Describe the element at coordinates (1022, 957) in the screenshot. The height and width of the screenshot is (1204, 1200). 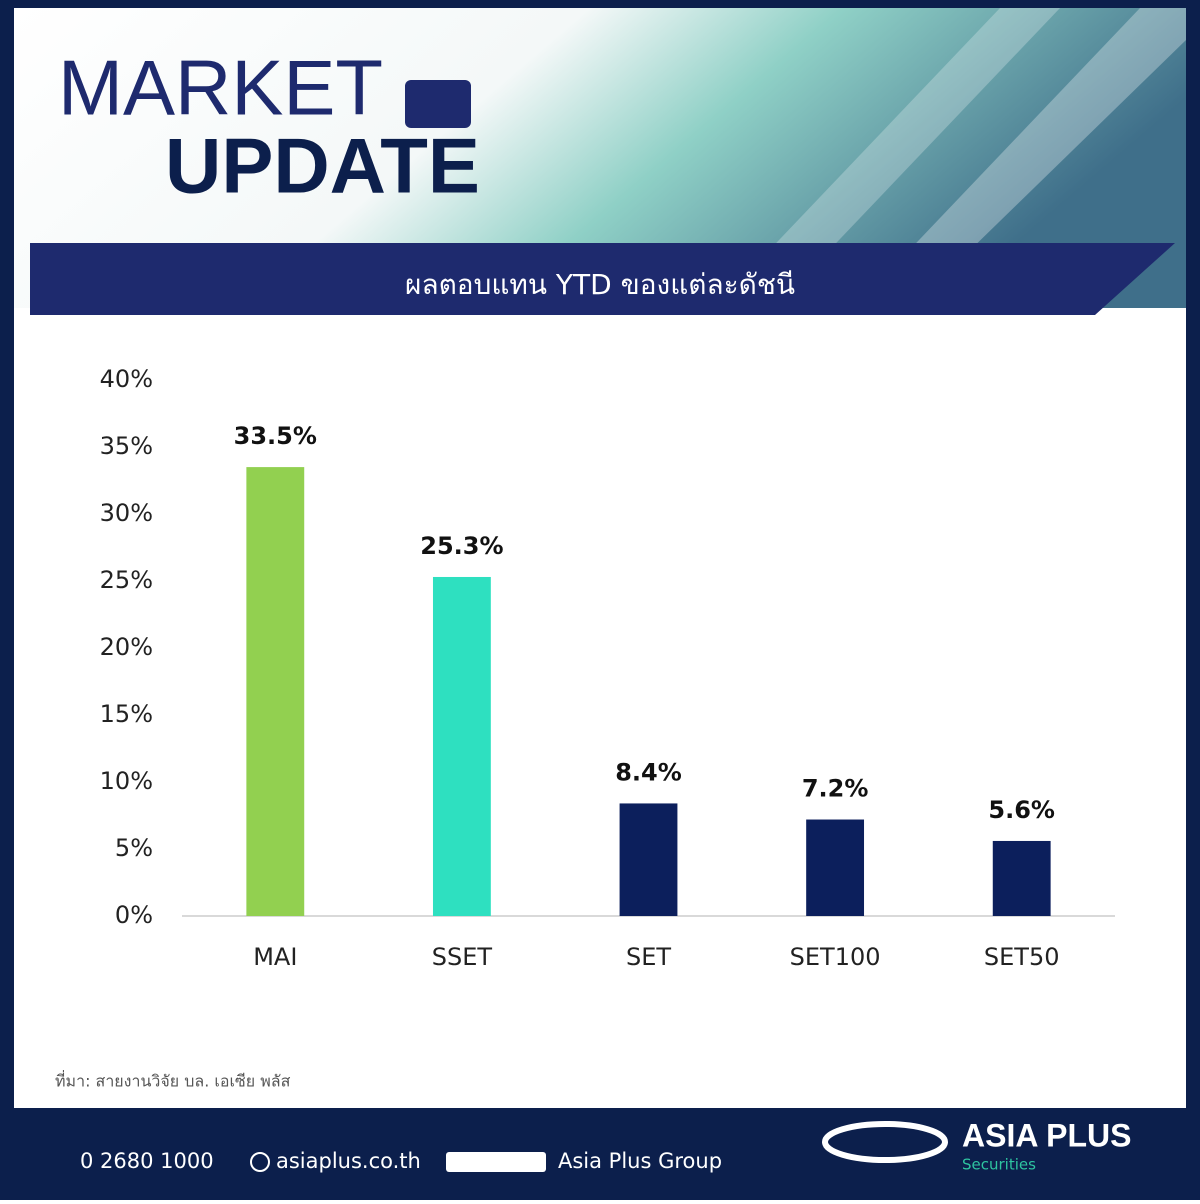
I see `x-tick-label: SET50` at that location.